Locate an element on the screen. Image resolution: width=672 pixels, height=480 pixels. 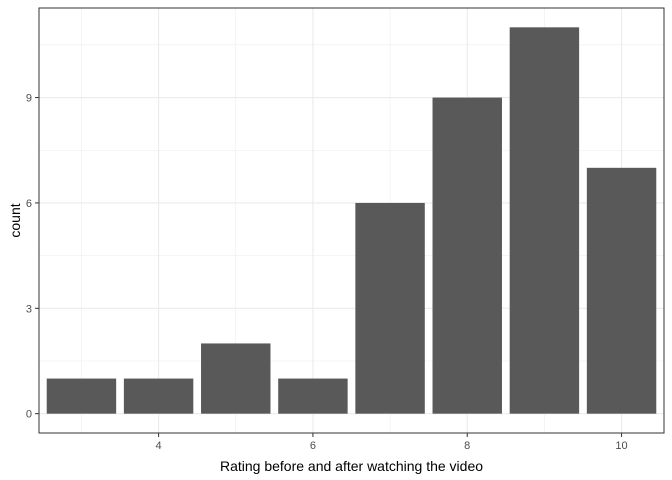
y-axis-title: count is located at coordinates (15, 220).